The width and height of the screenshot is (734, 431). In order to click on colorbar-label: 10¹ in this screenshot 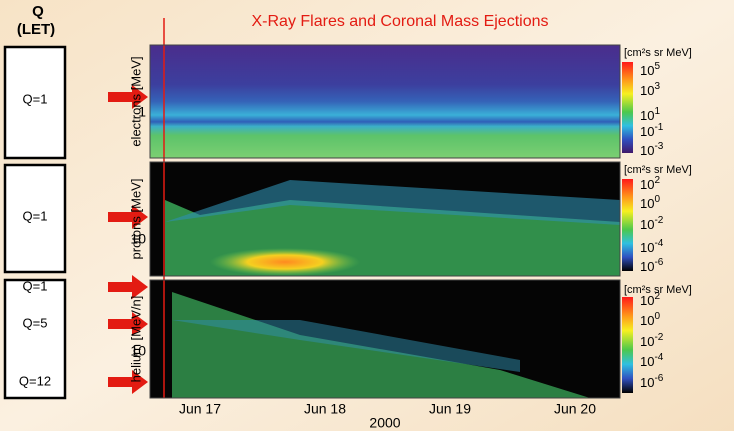, I will do `click(650, 115)`.